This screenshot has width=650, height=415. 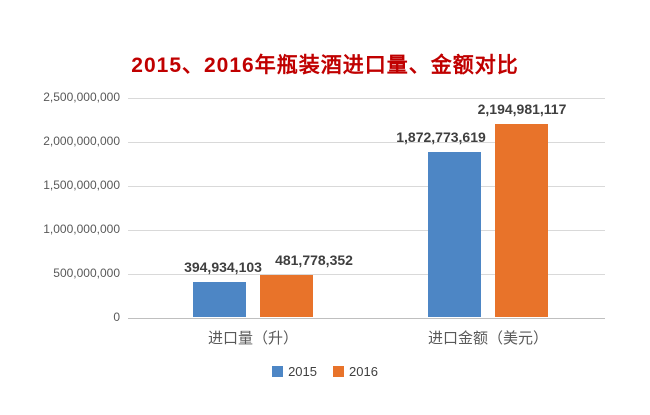 I want to click on y-tick-label: 2,500,000,000, so click(x=81, y=97).